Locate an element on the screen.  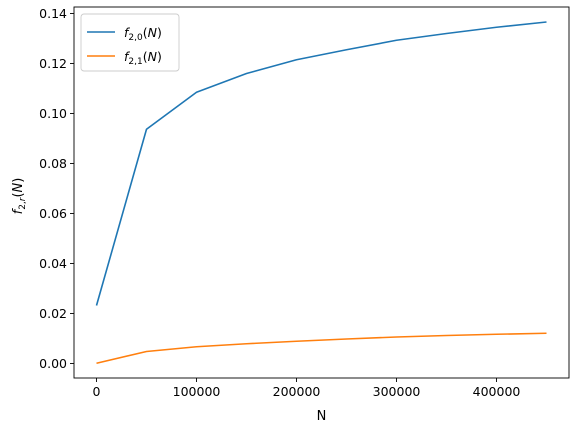
y-tick-label: 0.12 is located at coordinates (53, 63).